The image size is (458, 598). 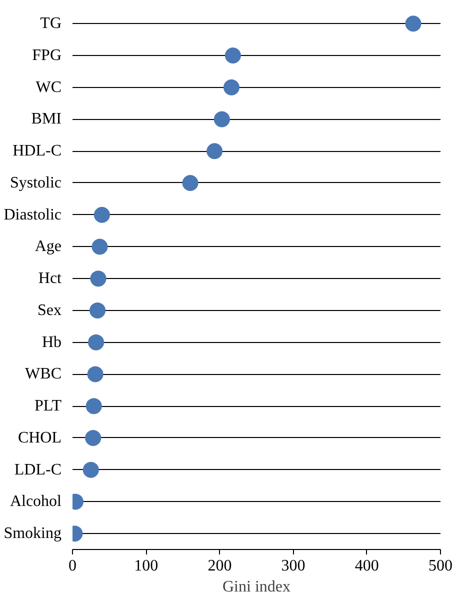 I want to click on x-tick-label: 200, so click(x=220, y=566).